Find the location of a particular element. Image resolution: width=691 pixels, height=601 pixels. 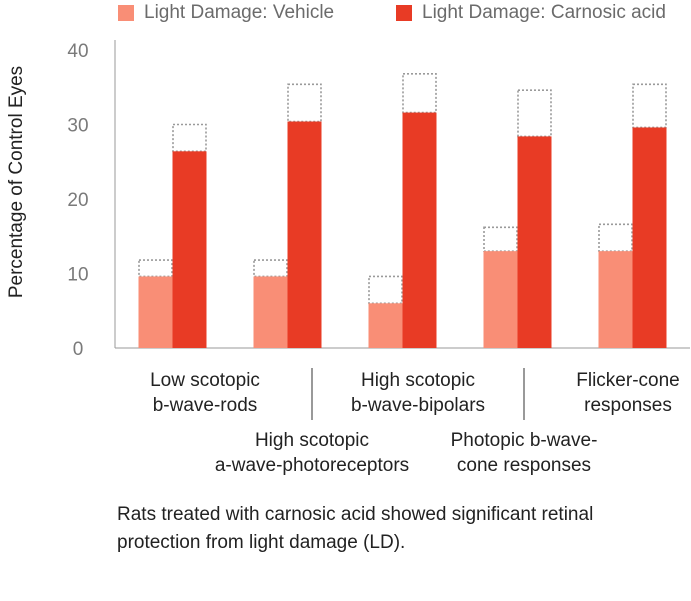

legend-label-carnosic-acid: Light Damage: Carnosic acid is located at coordinates (544, 12).